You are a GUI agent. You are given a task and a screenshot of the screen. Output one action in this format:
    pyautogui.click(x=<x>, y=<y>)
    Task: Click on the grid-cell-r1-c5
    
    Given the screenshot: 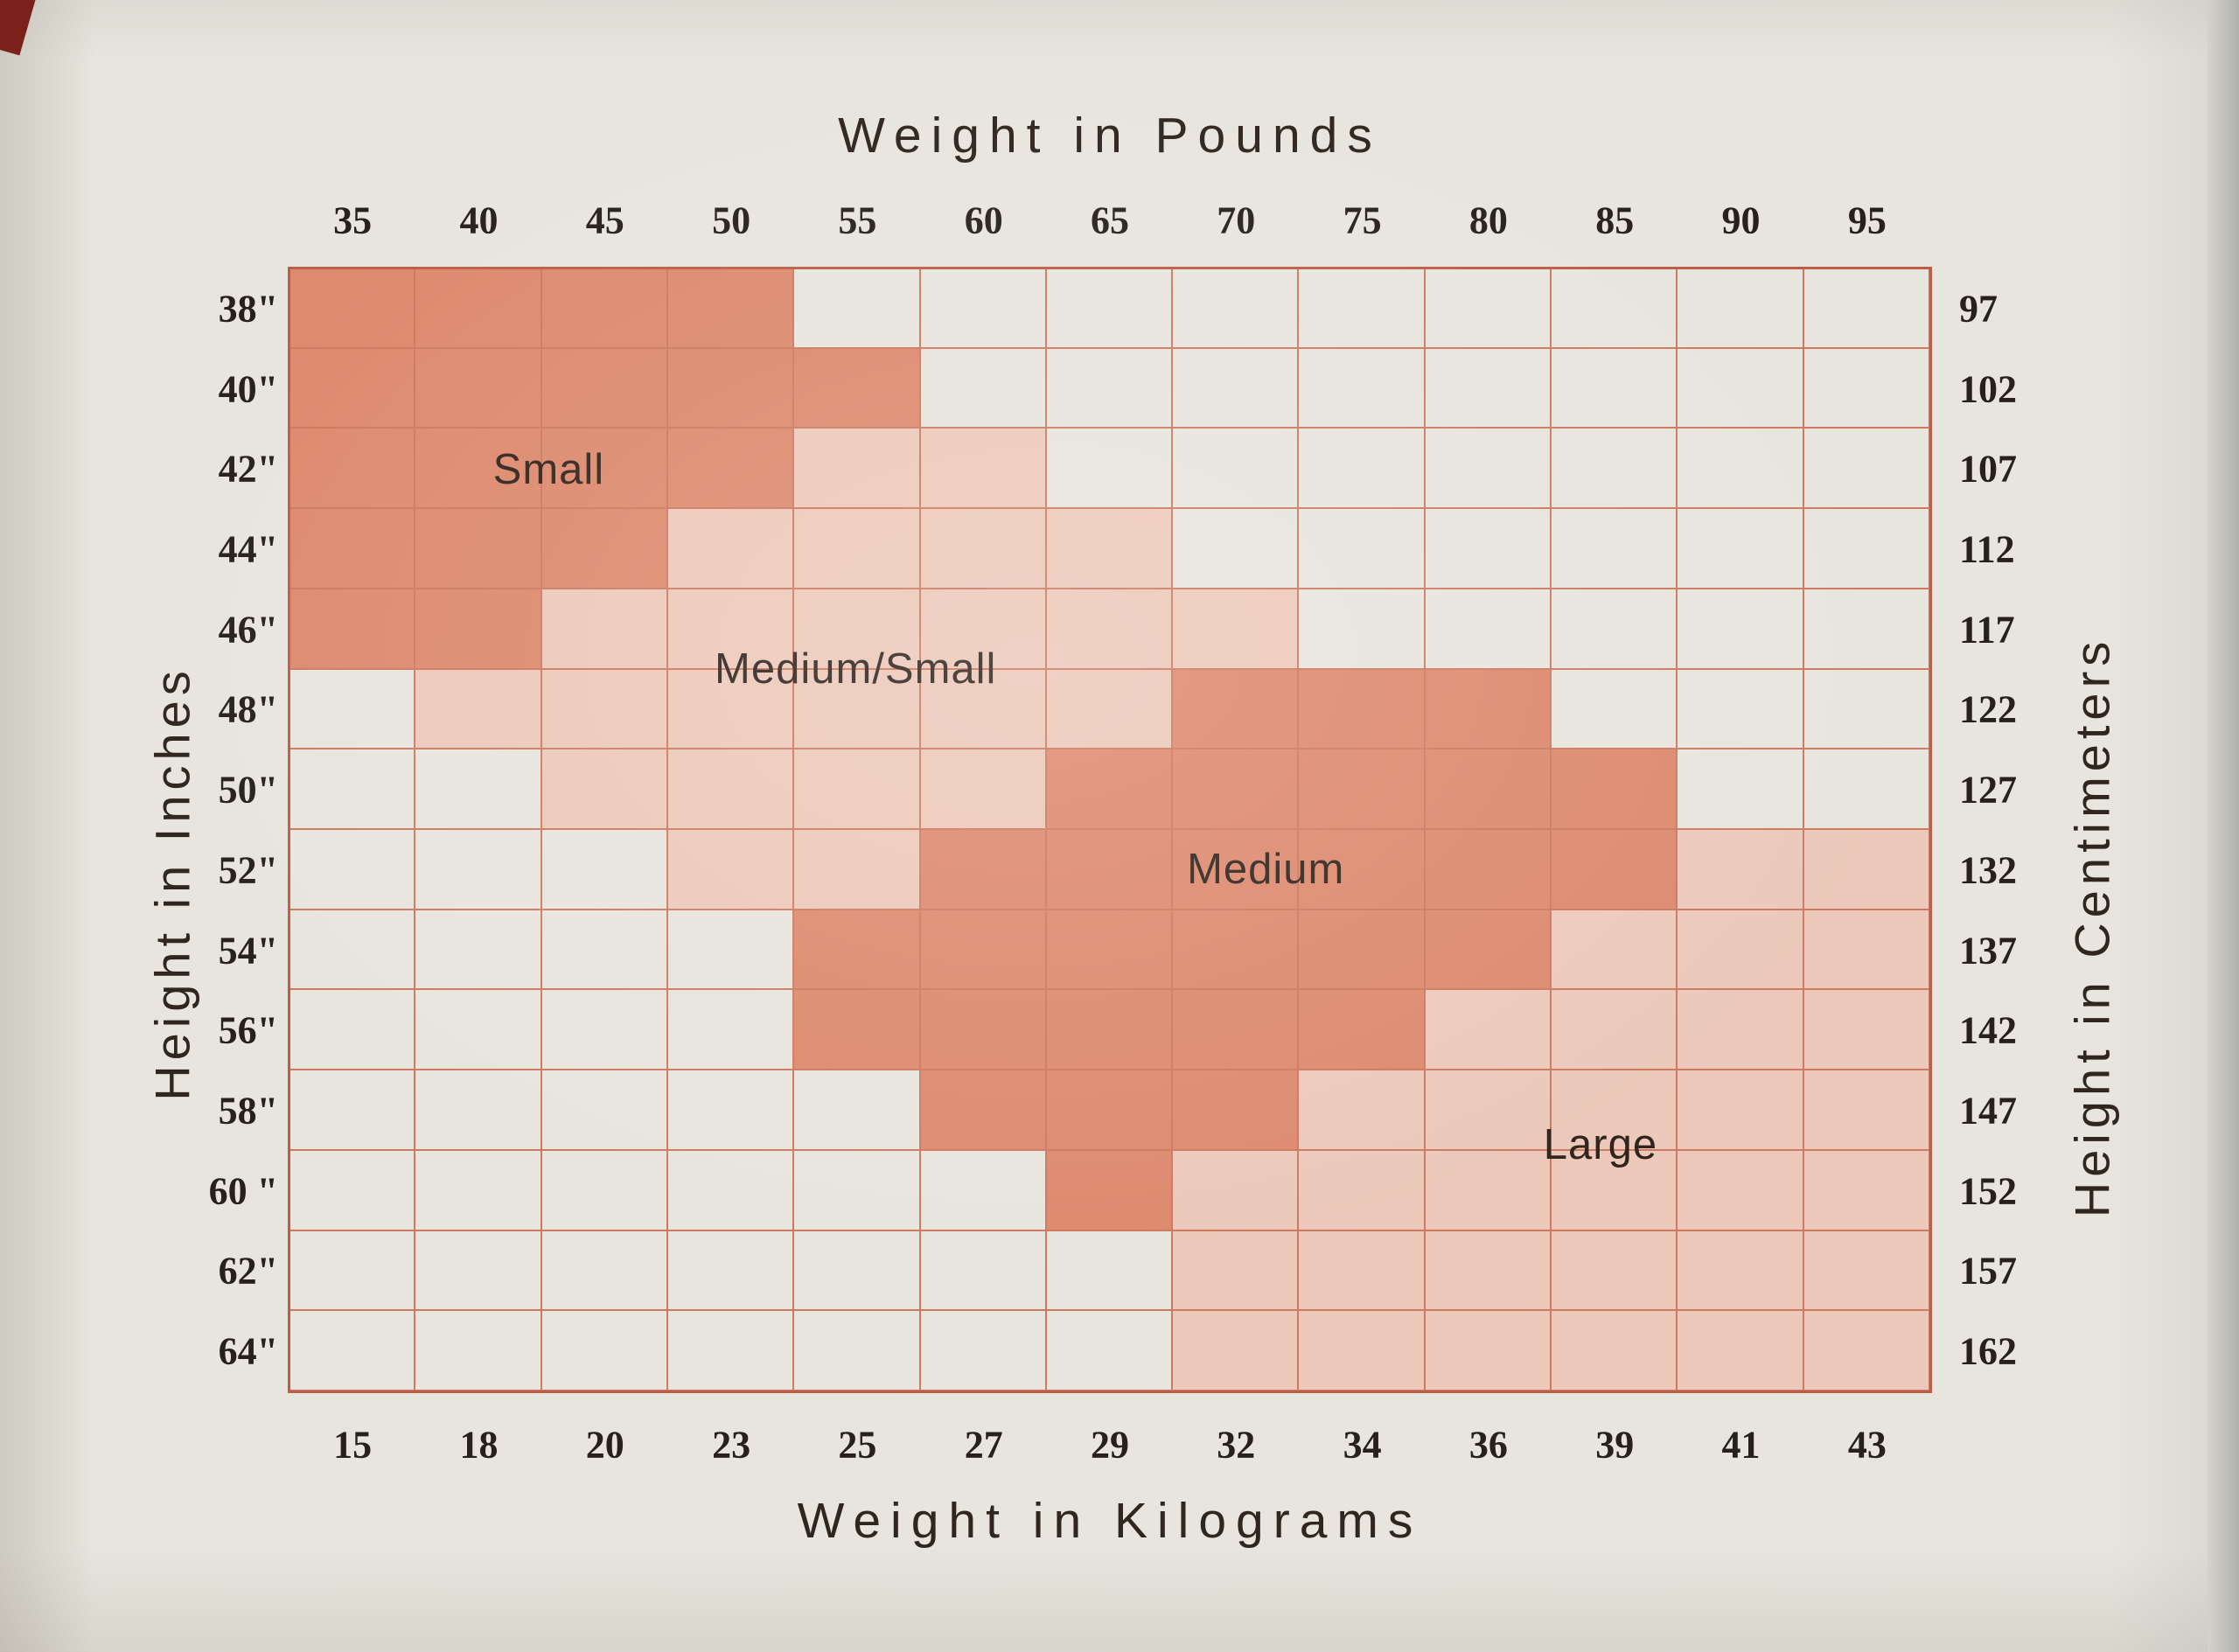 What is the action you would take?
    pyautogui.click(x=983, y=388)
    